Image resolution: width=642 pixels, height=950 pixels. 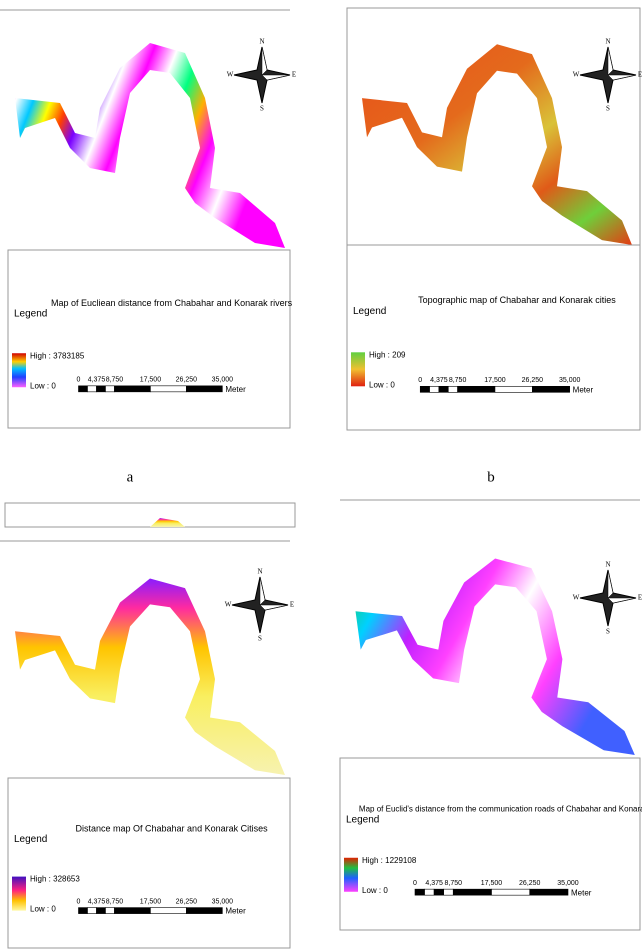 What do you see at coordinates (150, 515) in the screenshot?
I see `cropped-frame` at bounding box center [150, 515].